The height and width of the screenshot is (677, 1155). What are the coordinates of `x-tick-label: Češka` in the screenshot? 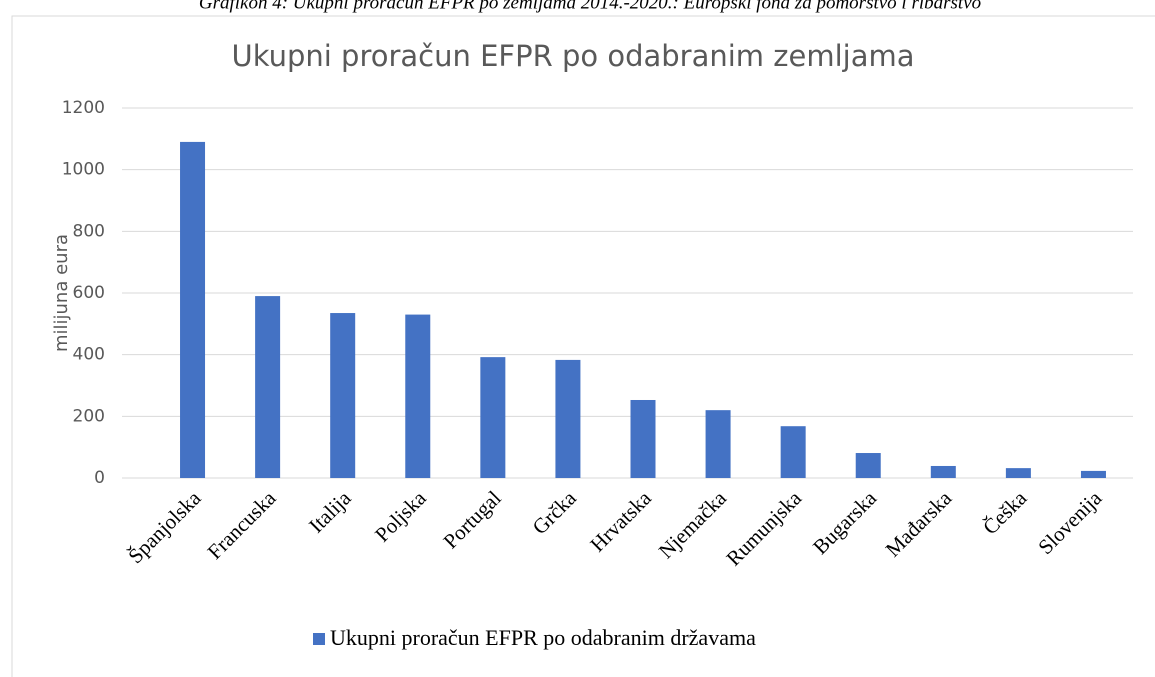 It's located at (1005, 512).